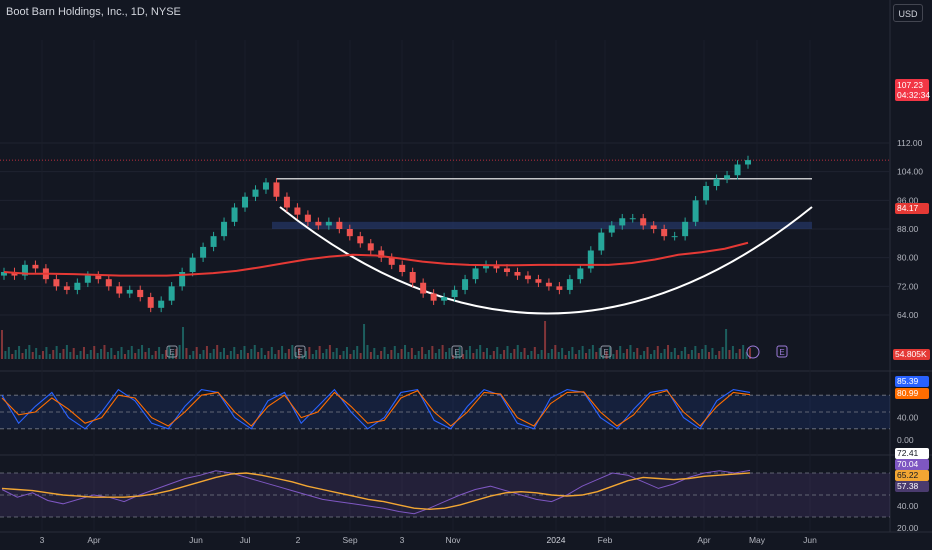 This screenshot has width=932, height=550. I want to click on price-tick-label: 112.00, so click(910, 143).